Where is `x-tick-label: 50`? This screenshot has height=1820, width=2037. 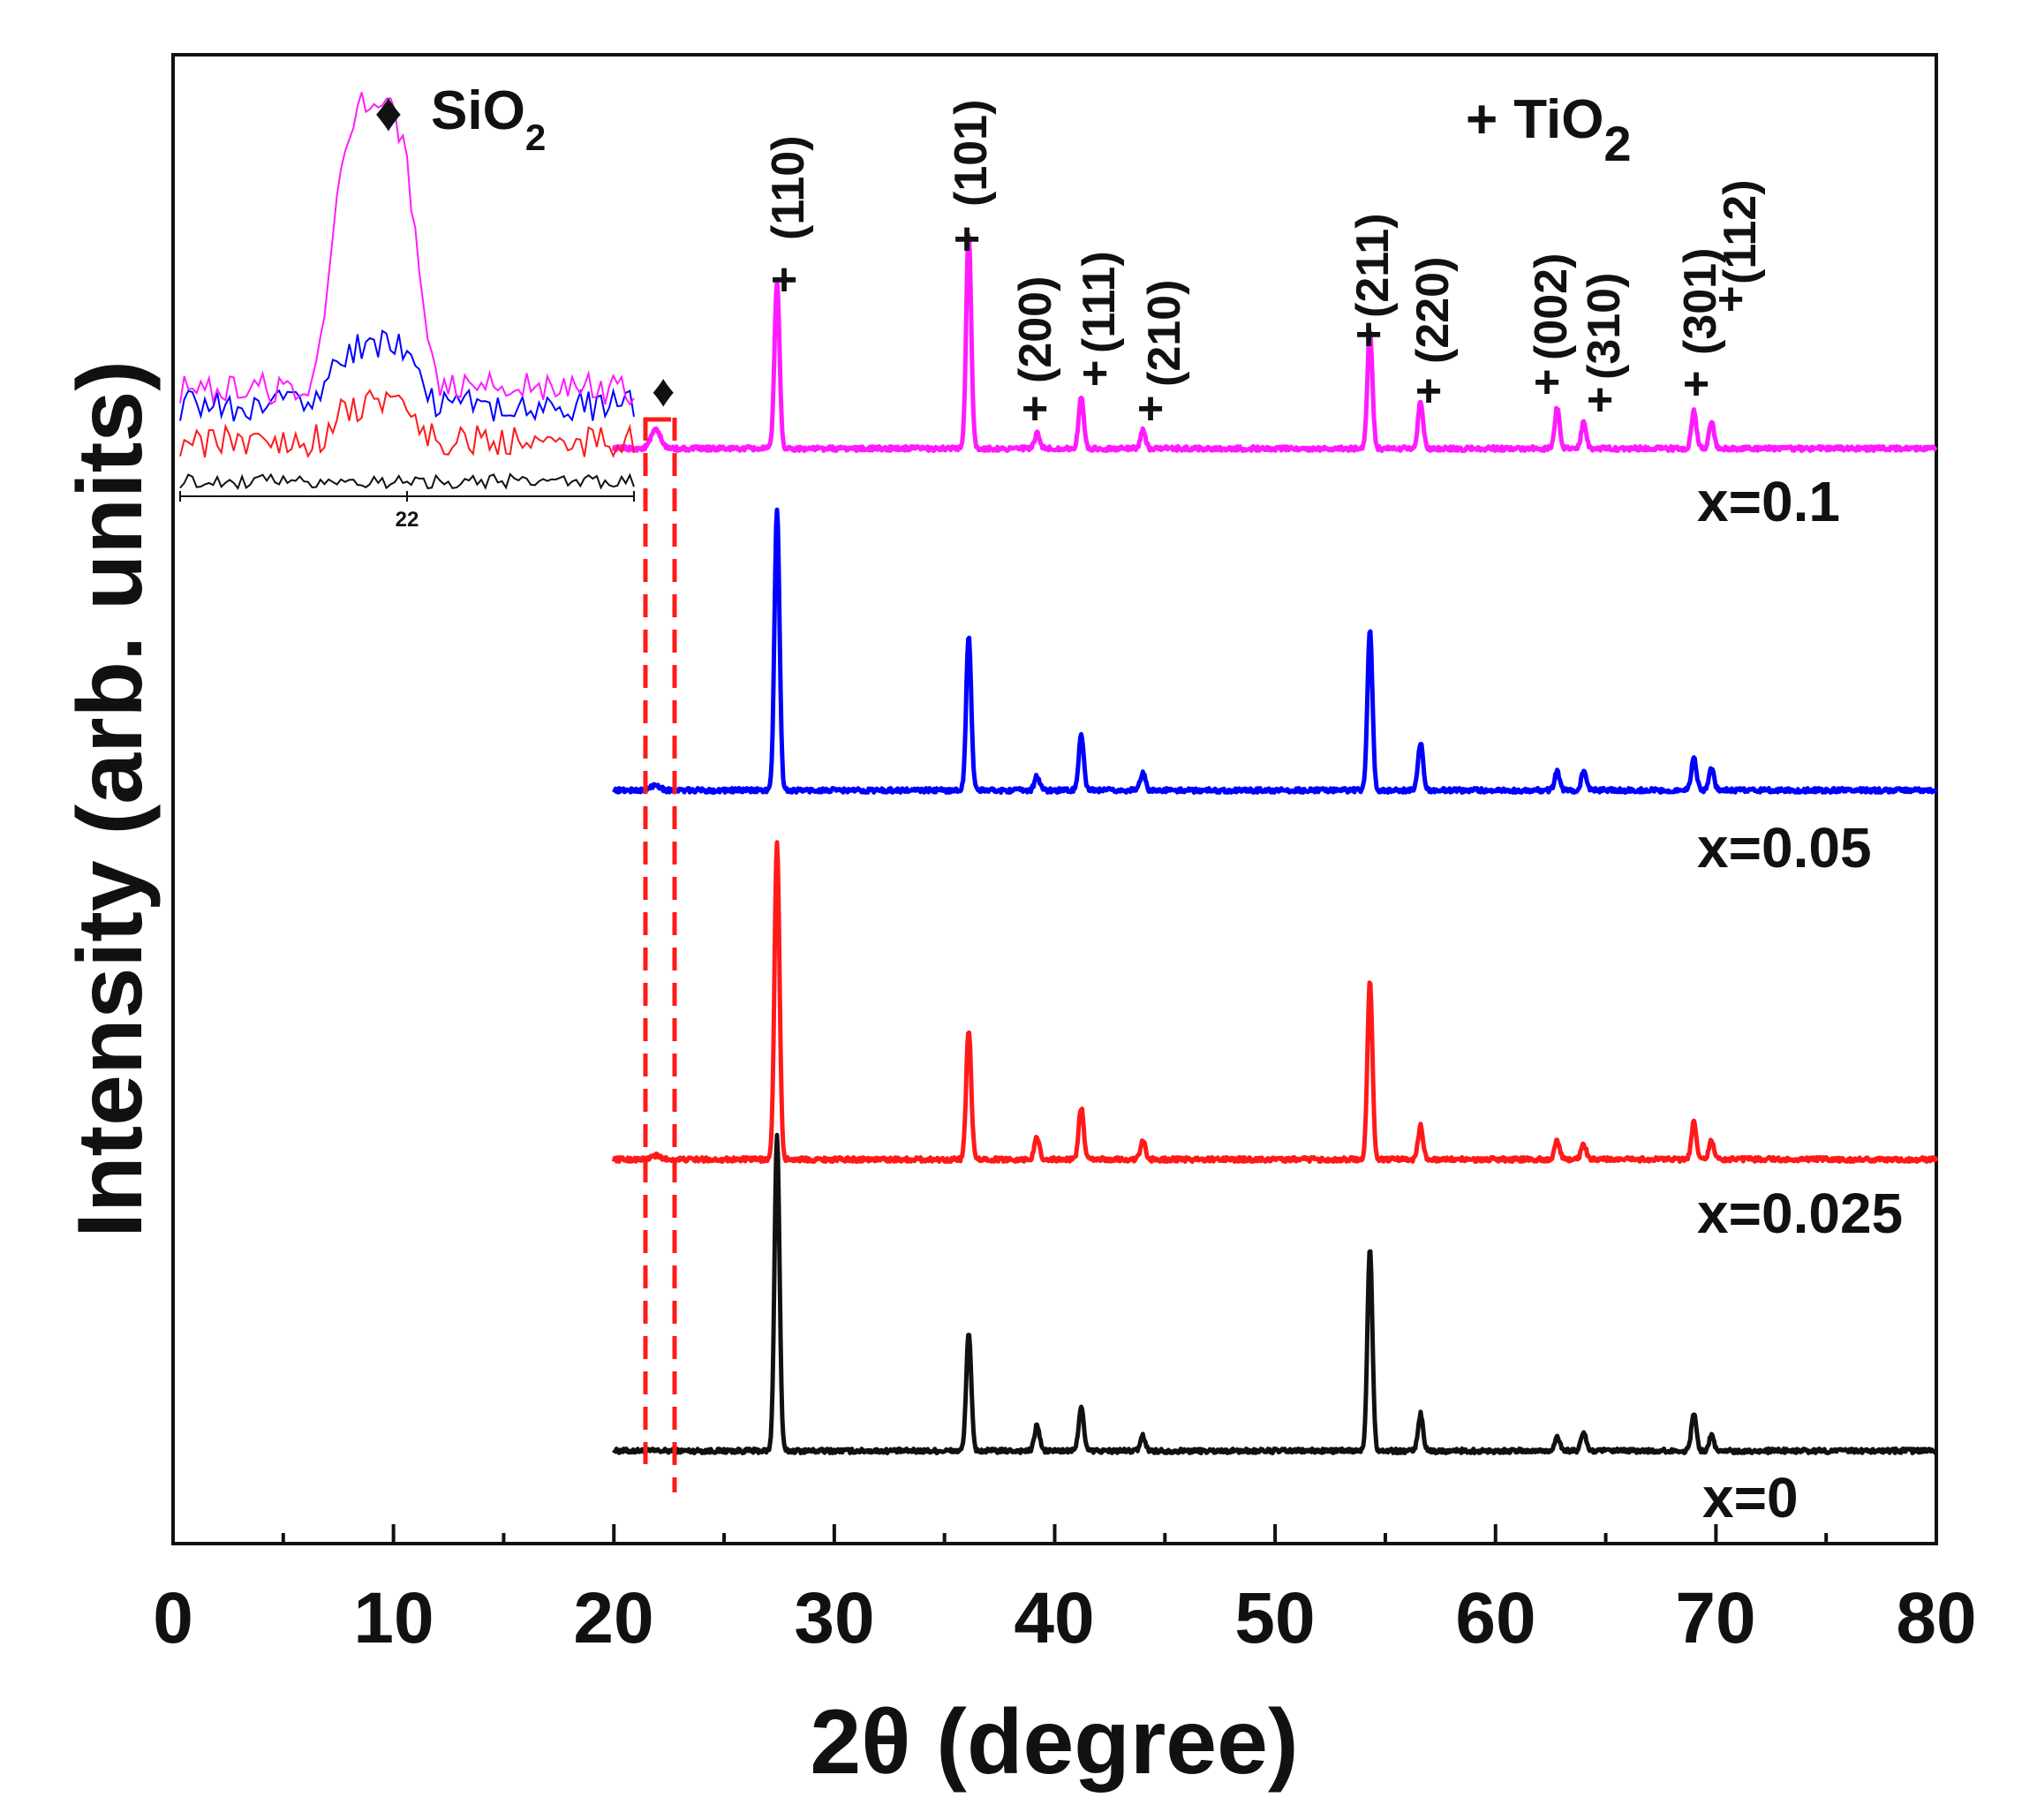
x-tick-label: 50 is located at coordinates (1274, 1618).